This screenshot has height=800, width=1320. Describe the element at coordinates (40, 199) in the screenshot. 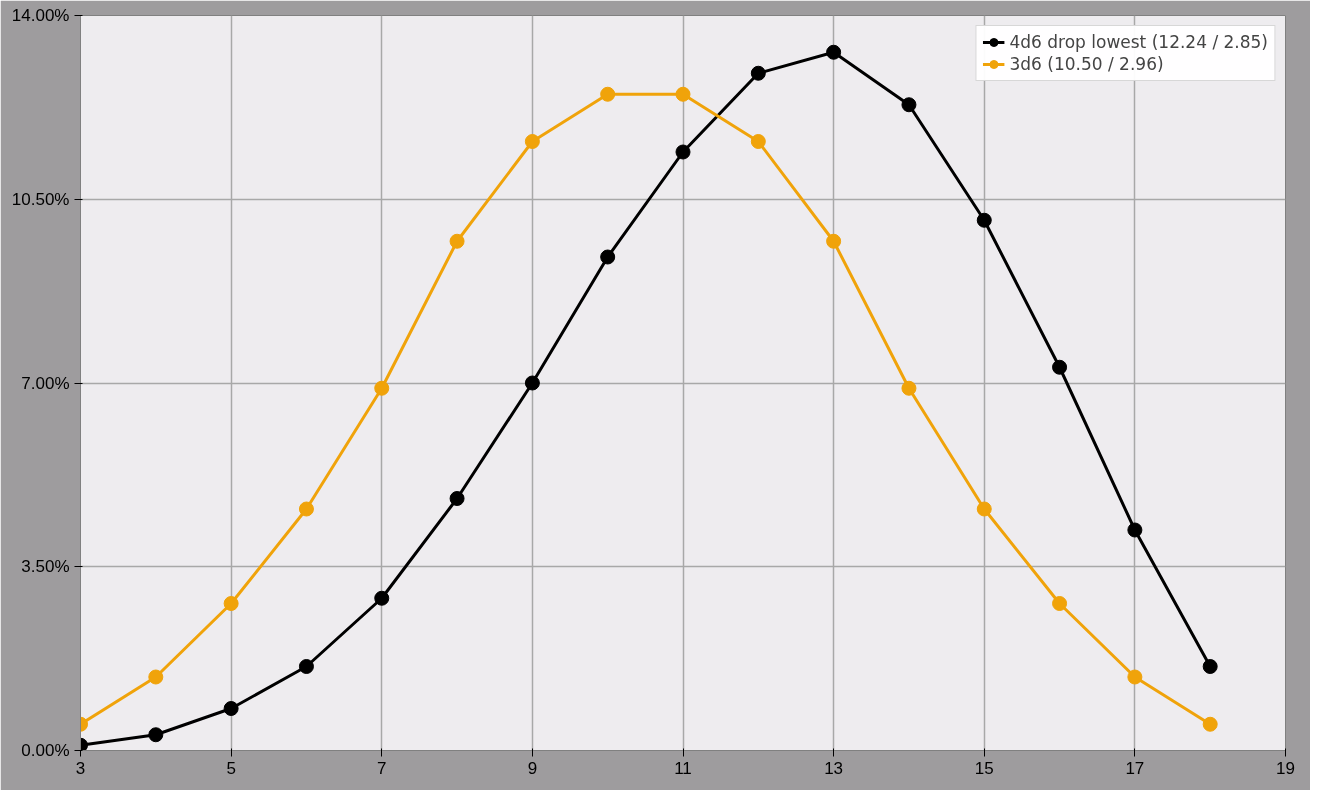

I see `y-tick-label: 10.50%` at that location.